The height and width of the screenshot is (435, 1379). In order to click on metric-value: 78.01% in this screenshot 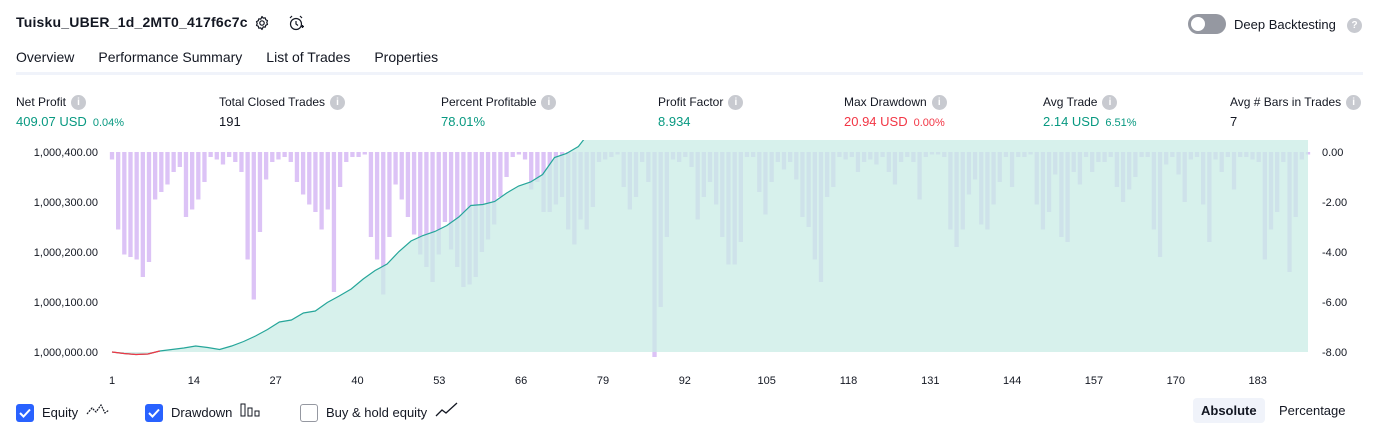, I will do `click(463, 121)`.